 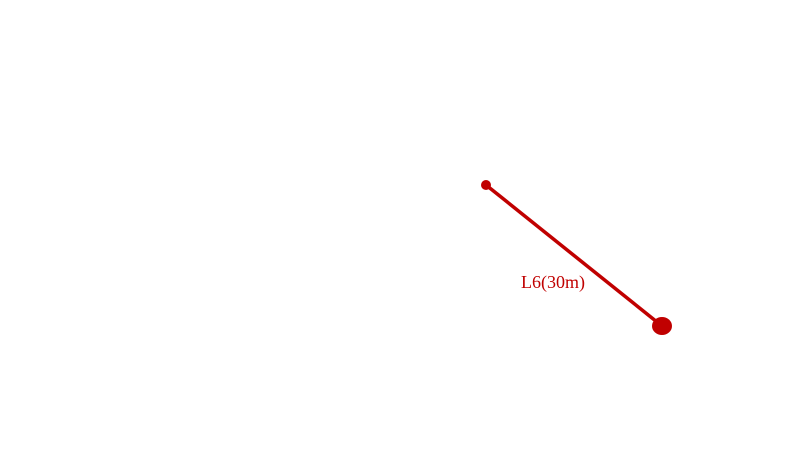 I want to click on segment-line, so click(x=574, y=255).